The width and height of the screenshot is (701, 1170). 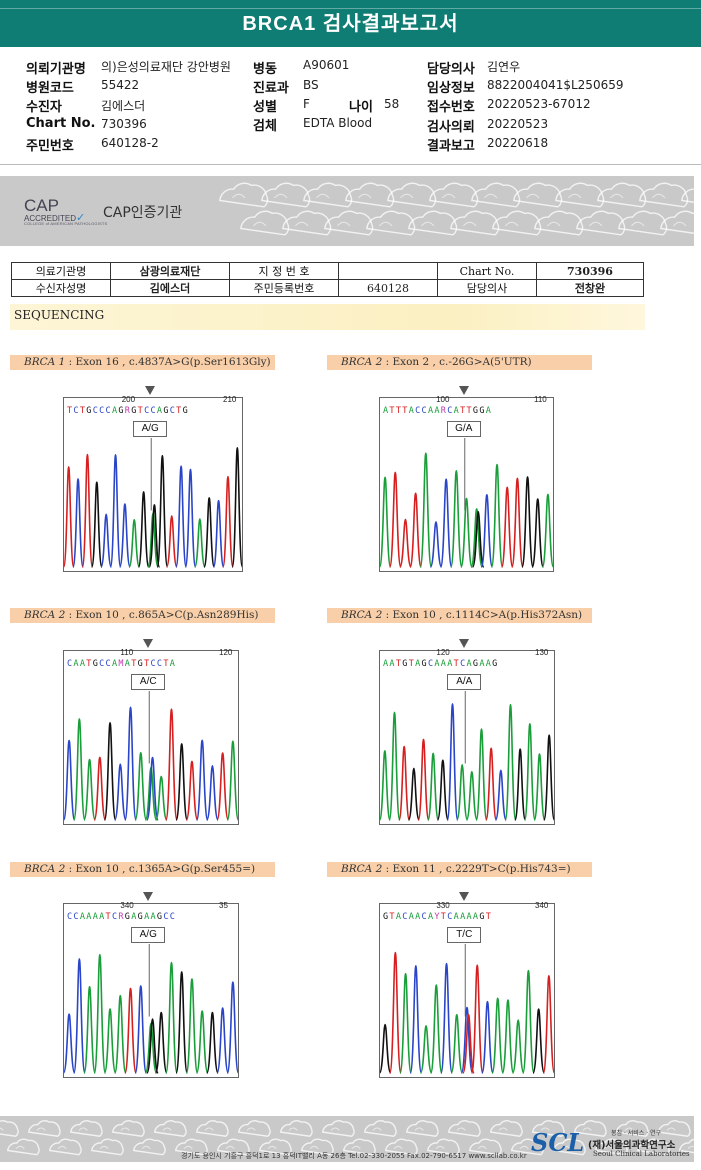 I want to click on field-value: A90601, so click(x=326, y=65).